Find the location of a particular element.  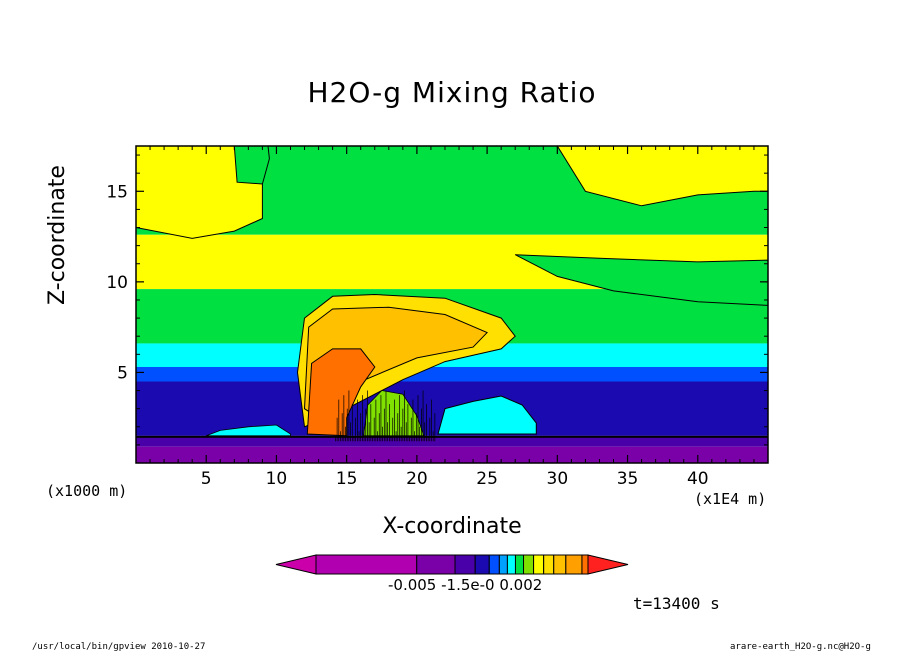

x-unit-left: (x1000 m) is located at coordinates (87, 491).